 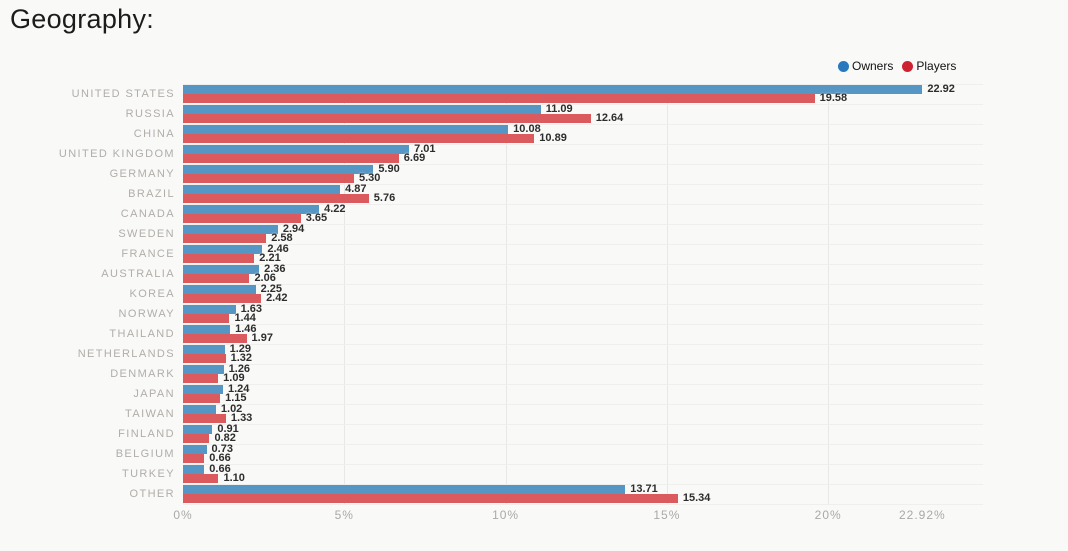 I want to click on value-label-owners: 0.73, so click(x=222, y=449).